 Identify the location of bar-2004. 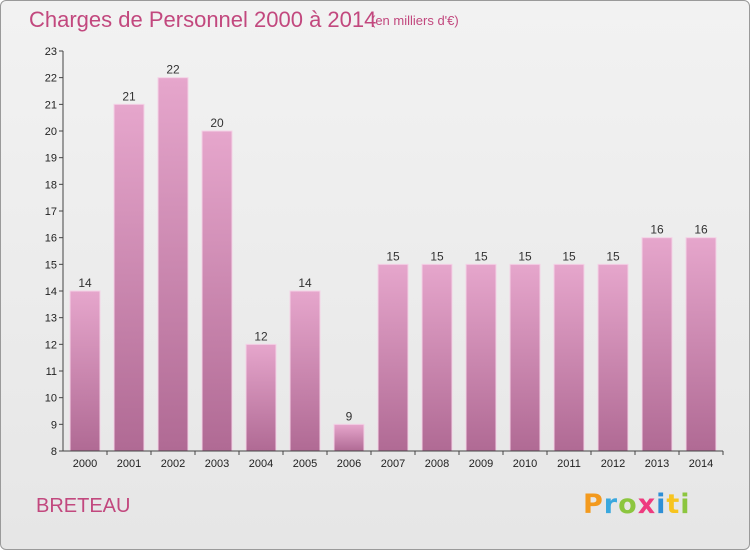
(261, 397).